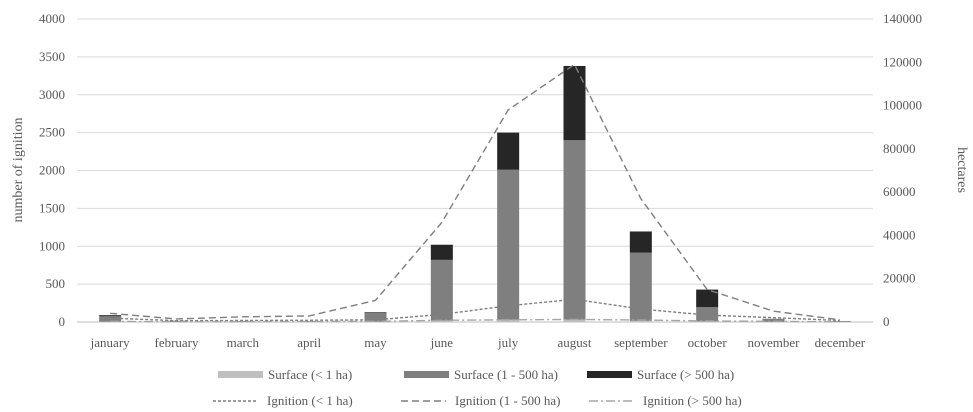 The image size is (973, 412). What do you see at coordinates (52, 56) in the screenshot?
I see `y-tick-label: 3500` at bounding box center [52, 56].